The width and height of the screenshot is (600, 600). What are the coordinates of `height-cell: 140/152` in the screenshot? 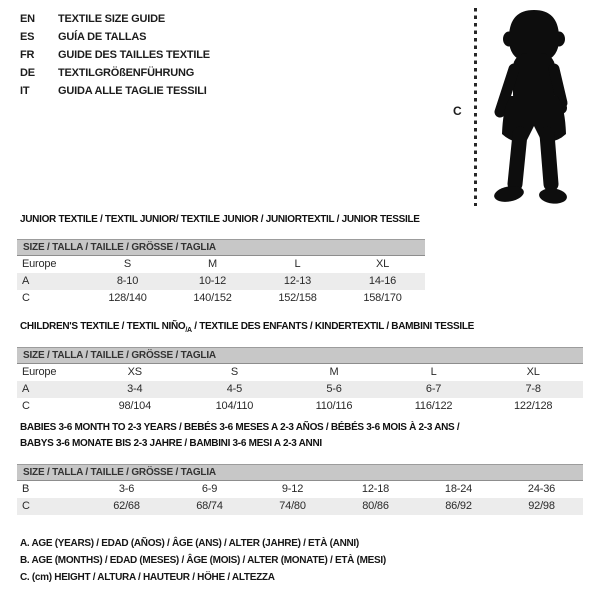 It's located at (212, 298).